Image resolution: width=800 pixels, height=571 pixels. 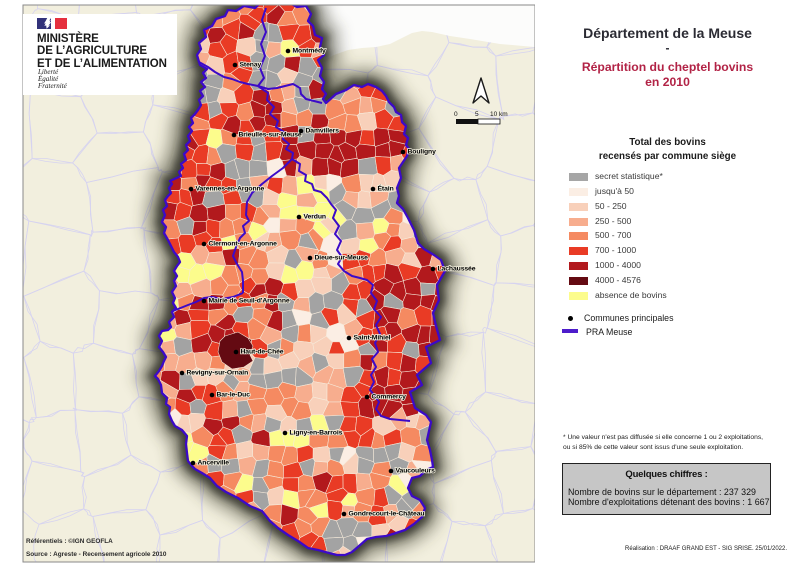 What do you see at coordinates (262, 352) in the screenshot?
I see `svg-text: Haut-de-Chée` at bounding box center [262, 352].